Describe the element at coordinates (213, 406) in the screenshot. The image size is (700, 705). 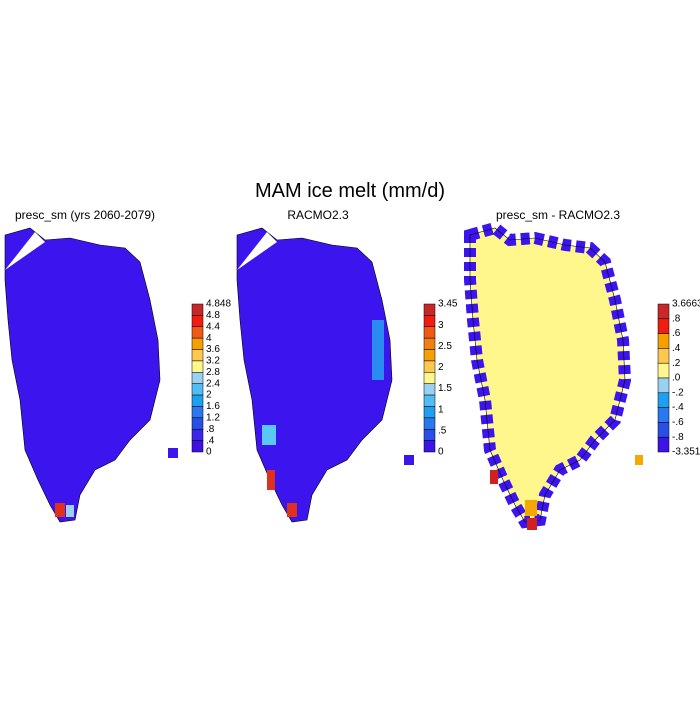
I see `colorbar-label: 1.6` at that location.